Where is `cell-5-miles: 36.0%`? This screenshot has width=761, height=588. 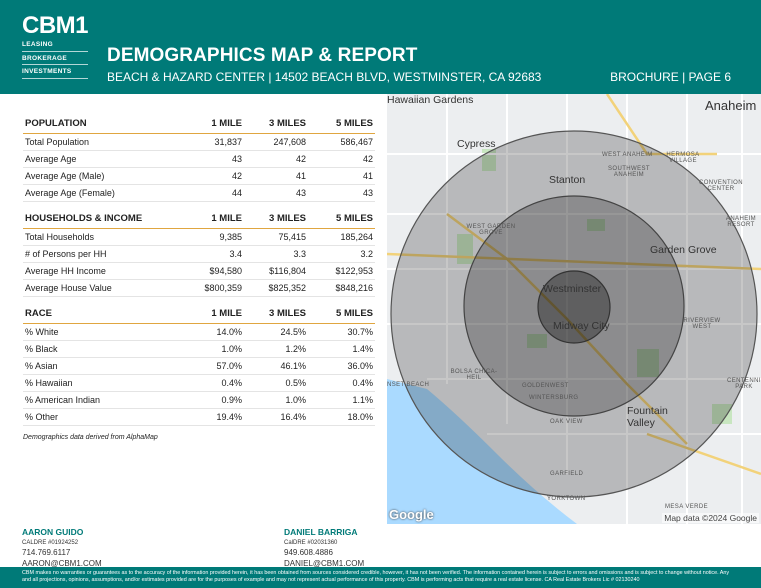
cell-5-miles: 36.0% is located at coordinates (341, 366).